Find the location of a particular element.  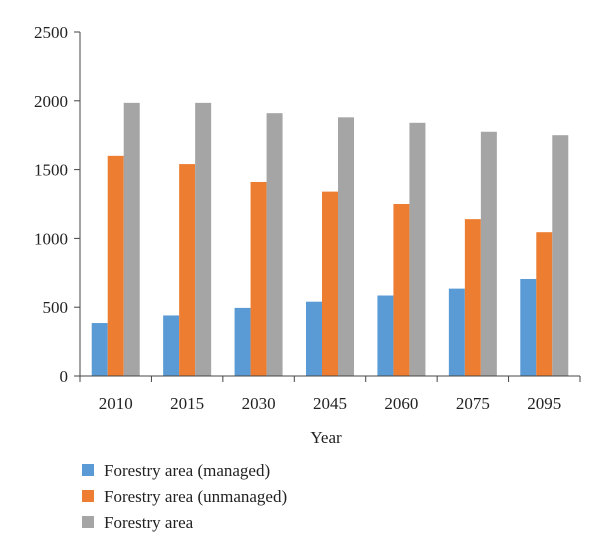

y-tick-label-1000: 1000 is located at coordinates (51, 238).